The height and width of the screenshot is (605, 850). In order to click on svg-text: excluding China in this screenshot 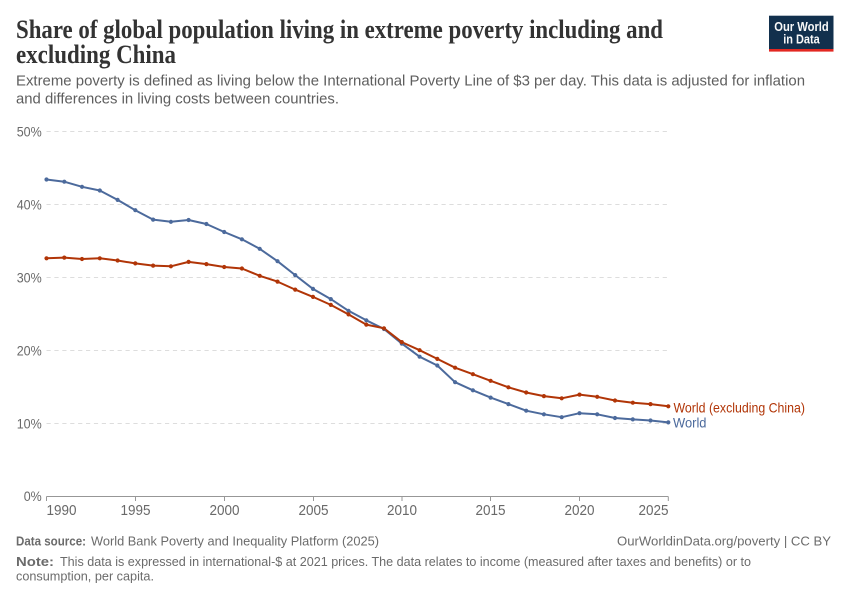, I will do `click(96, 54)`.